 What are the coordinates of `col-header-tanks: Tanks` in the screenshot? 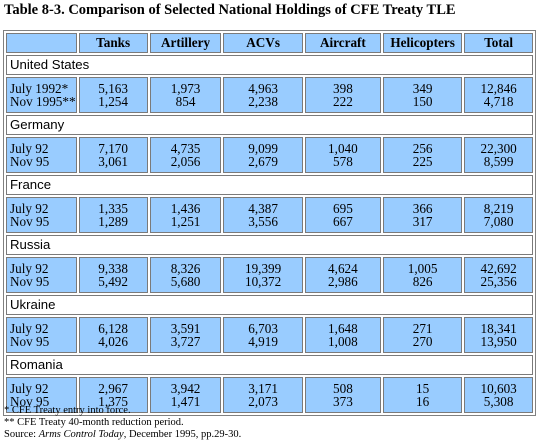 It's located at (113, 43).